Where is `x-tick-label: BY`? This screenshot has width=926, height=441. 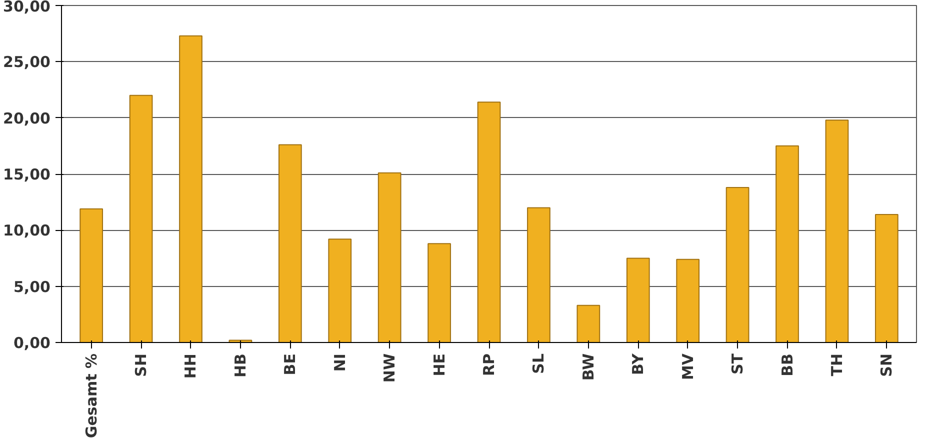 x-tick-label: BY is located at coordinates (638, 363).